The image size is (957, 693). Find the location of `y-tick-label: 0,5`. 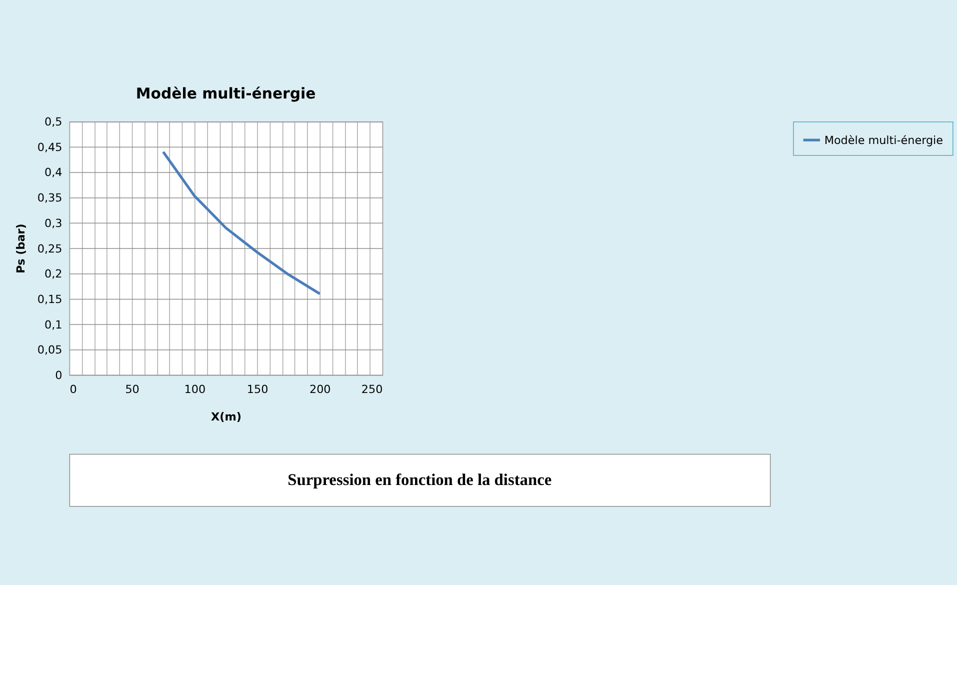

y-tick-label: 0,5 is located at coordinates (53, 122).